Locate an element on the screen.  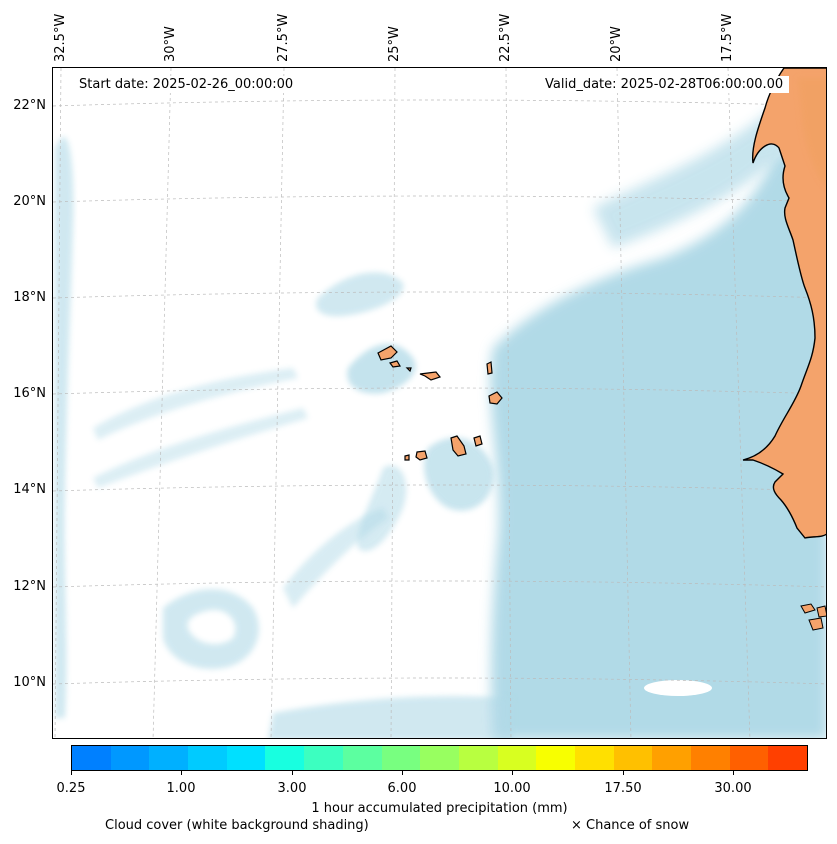
gridline-lon-25w is located at coordinates (393, 403).